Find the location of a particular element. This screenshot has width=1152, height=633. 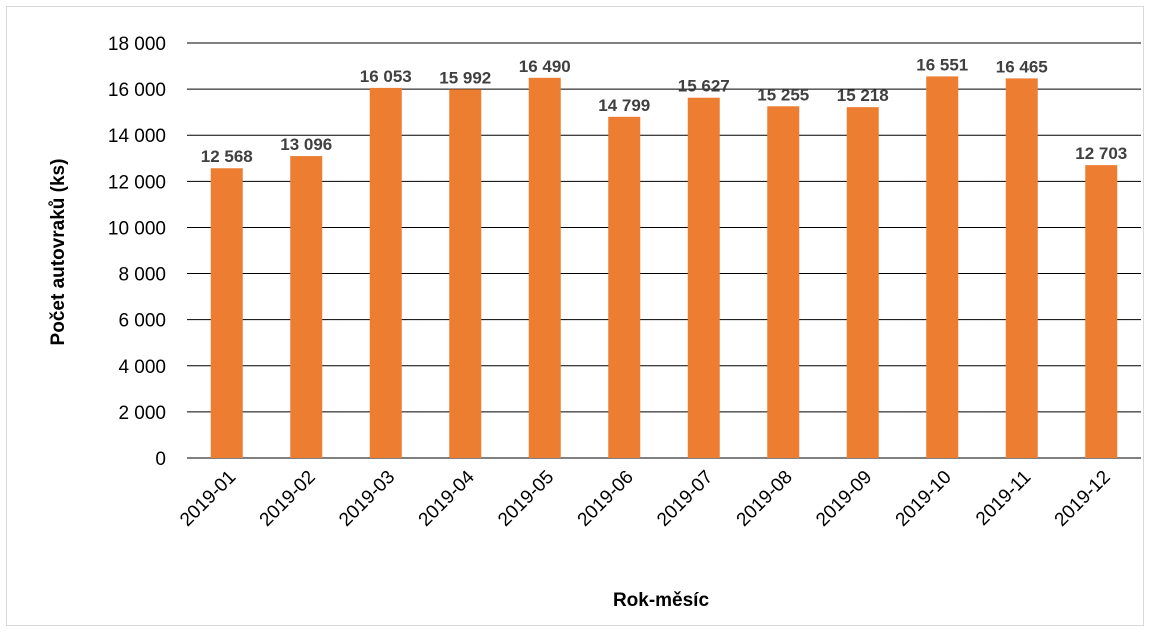

x-tick-label: 2019-07 is located at coordinates (685, 499).